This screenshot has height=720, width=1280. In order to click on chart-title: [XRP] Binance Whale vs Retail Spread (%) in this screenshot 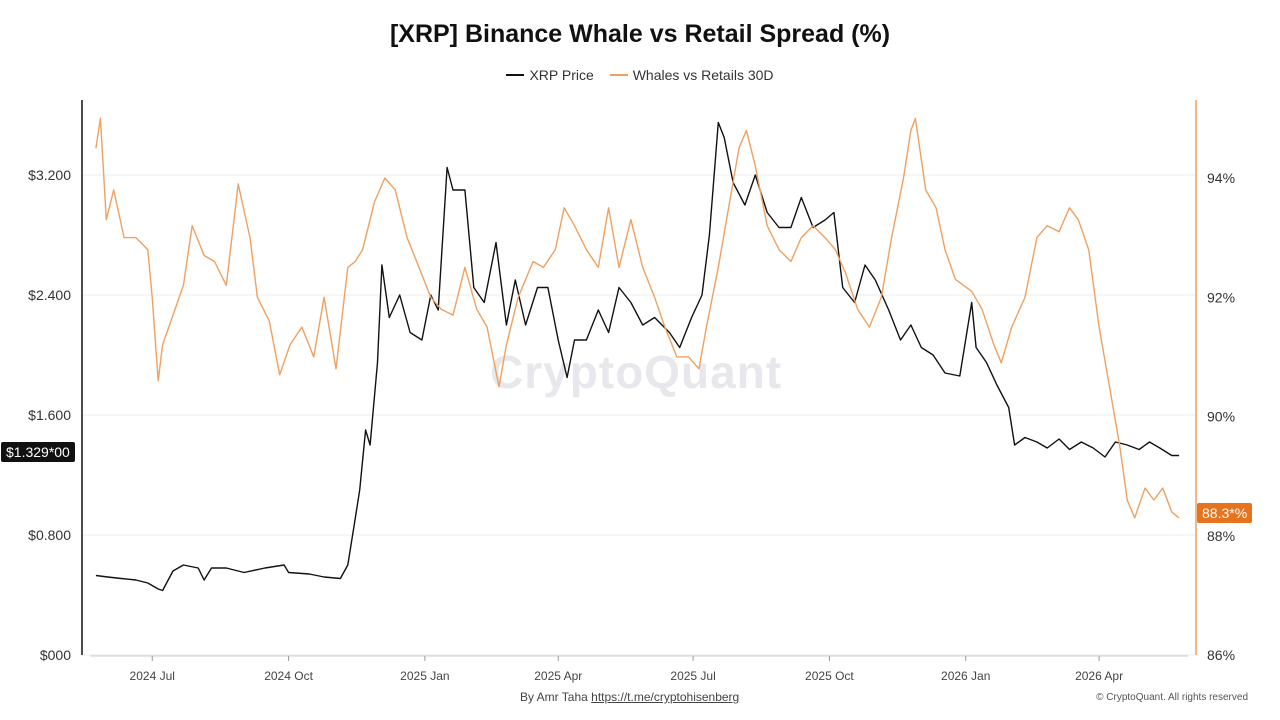, I will do `click(640, 34)`.